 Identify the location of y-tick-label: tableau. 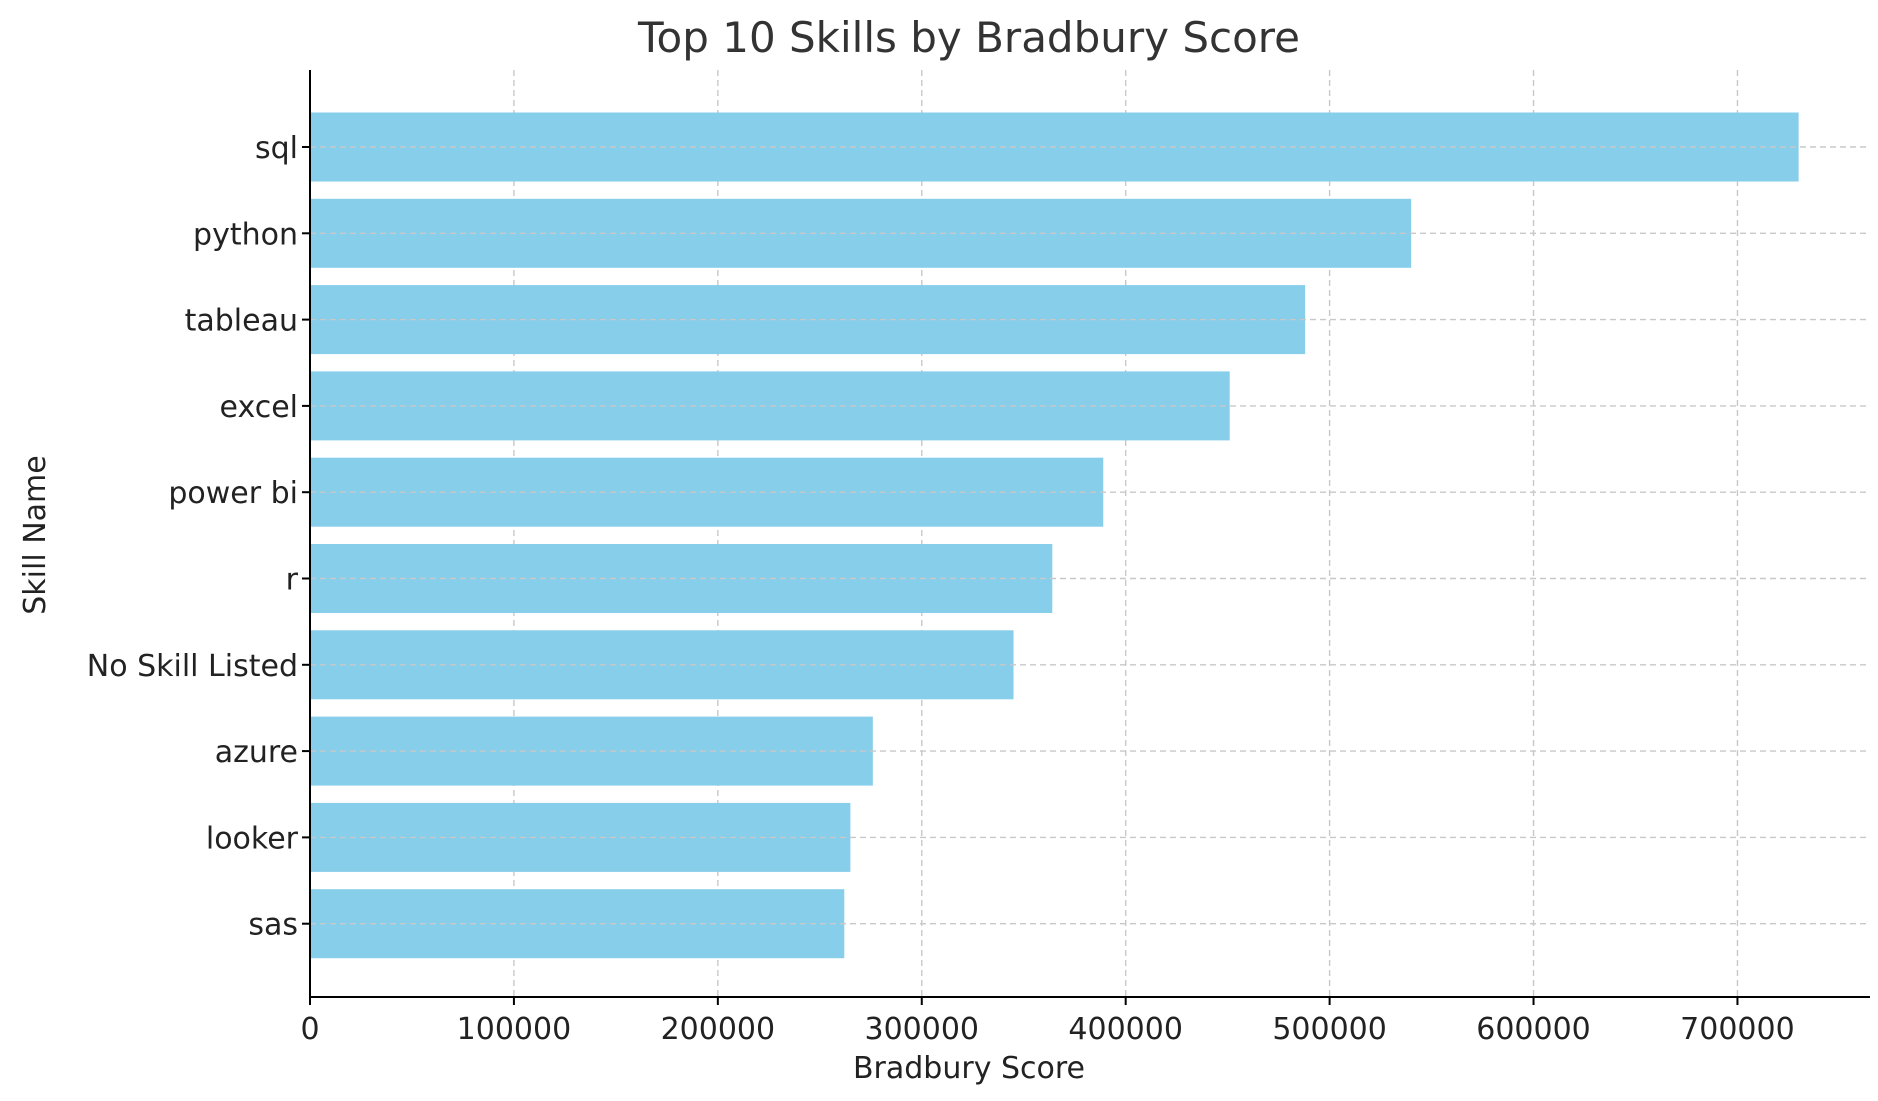
(241, 321).